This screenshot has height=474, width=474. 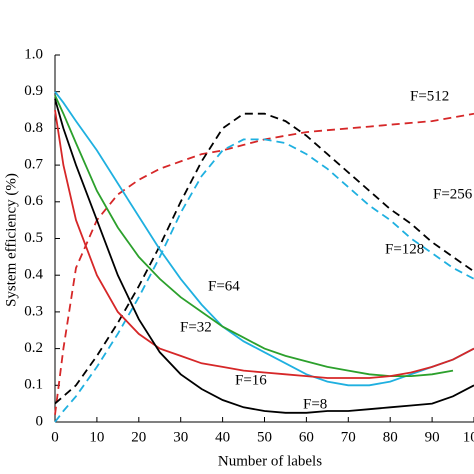 What do you see at coordinates (33, 91) in the screenshot?
I see `y-tick-label: 0.9` at bounding box center [33, 91].